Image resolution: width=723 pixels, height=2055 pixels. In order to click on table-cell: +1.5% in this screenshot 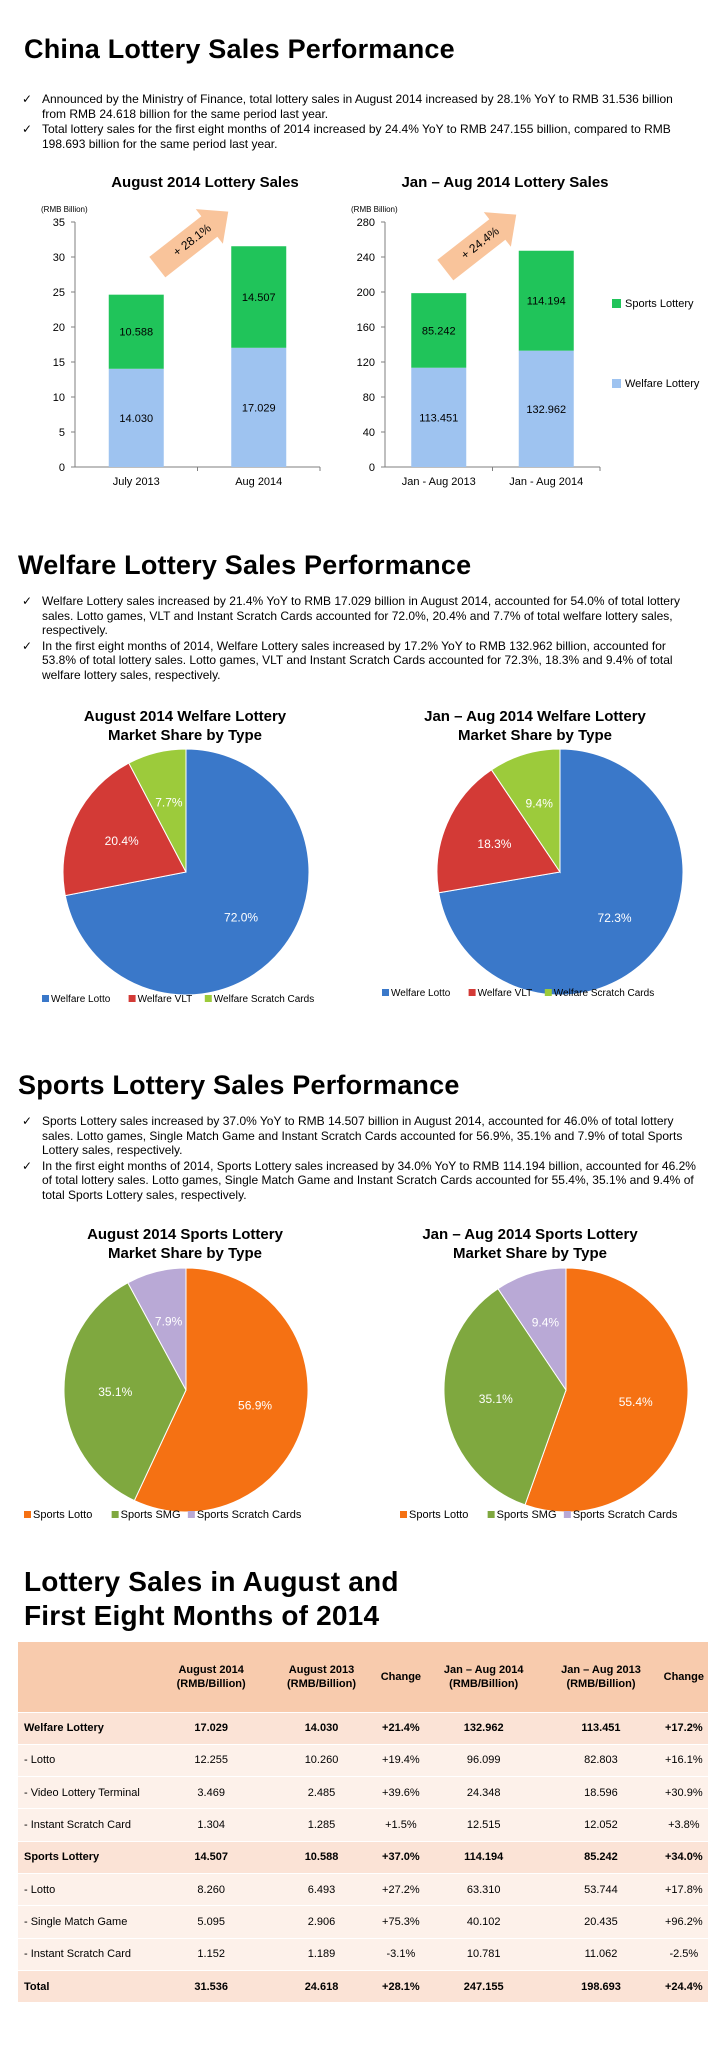, I will do `click(401, 1825)`.